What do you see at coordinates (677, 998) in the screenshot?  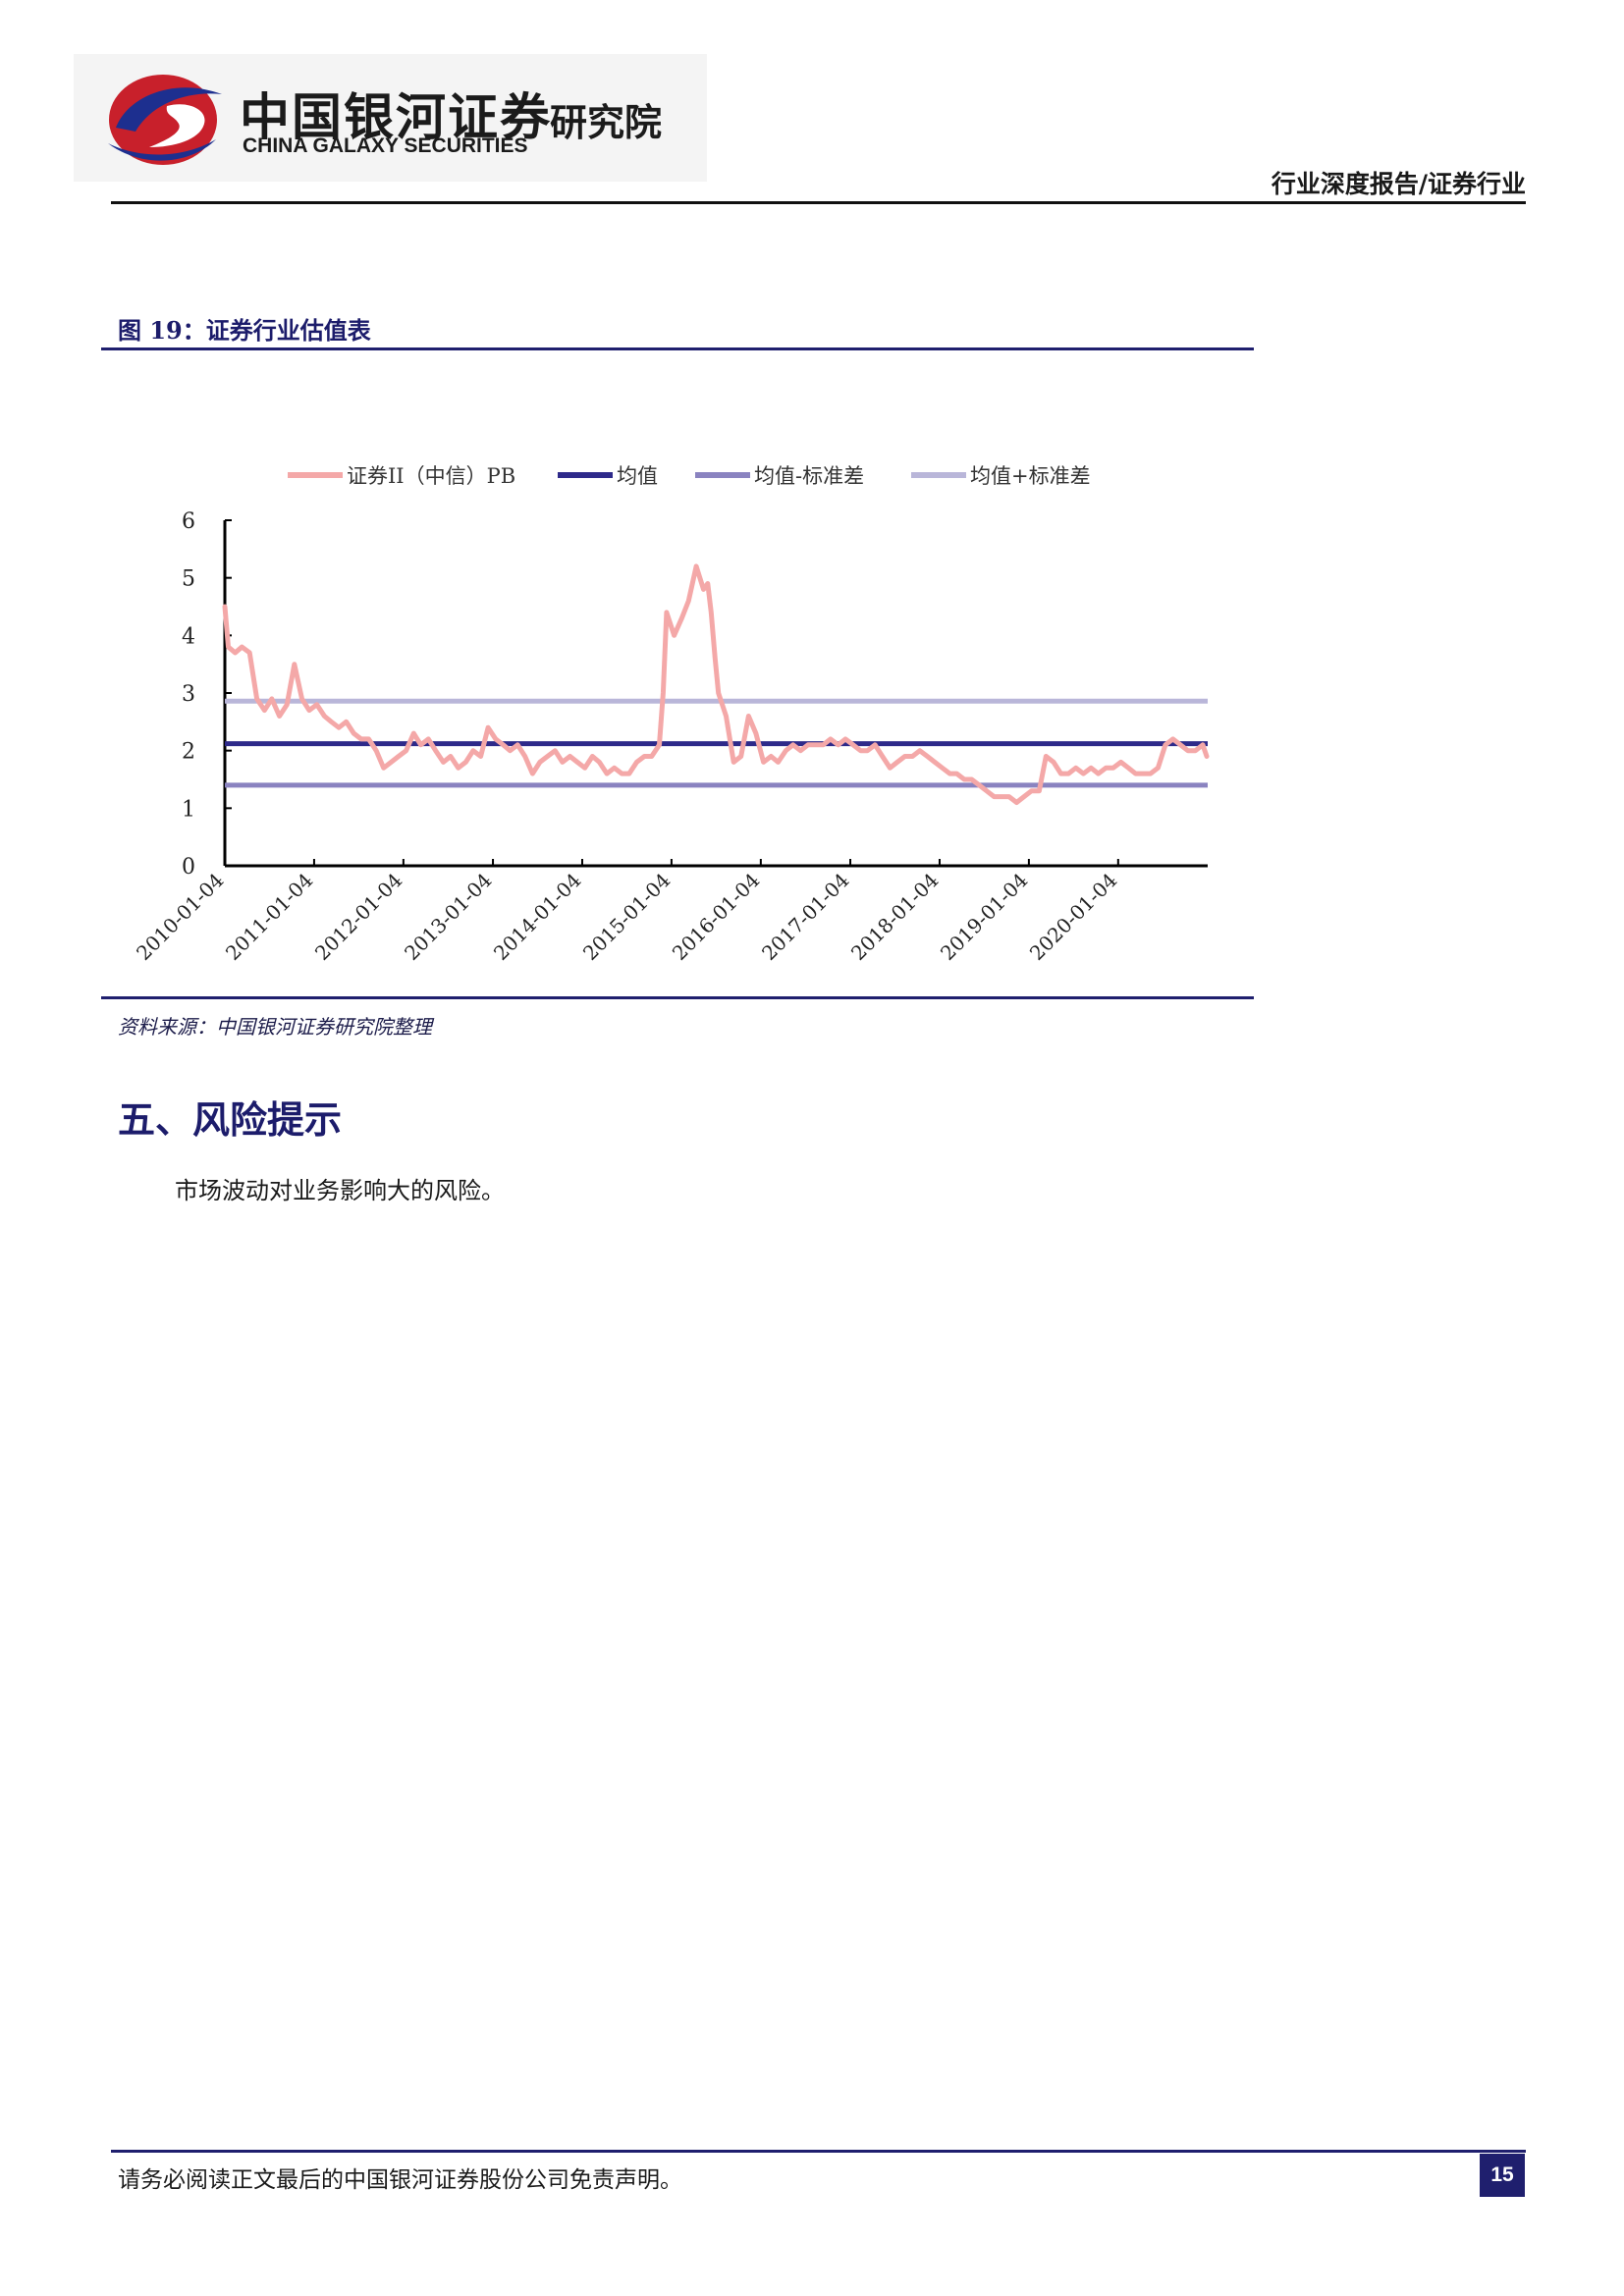 I see `figure-bottom-rule` at bounding box center [677, 998].